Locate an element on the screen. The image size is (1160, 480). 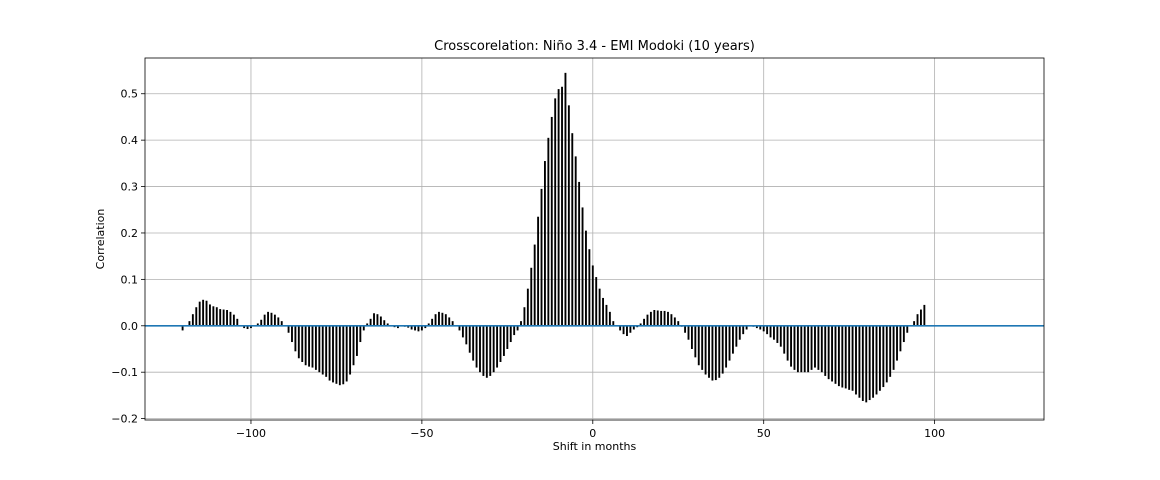
x-tick-label: 0 is located at coordinates (592, 433).